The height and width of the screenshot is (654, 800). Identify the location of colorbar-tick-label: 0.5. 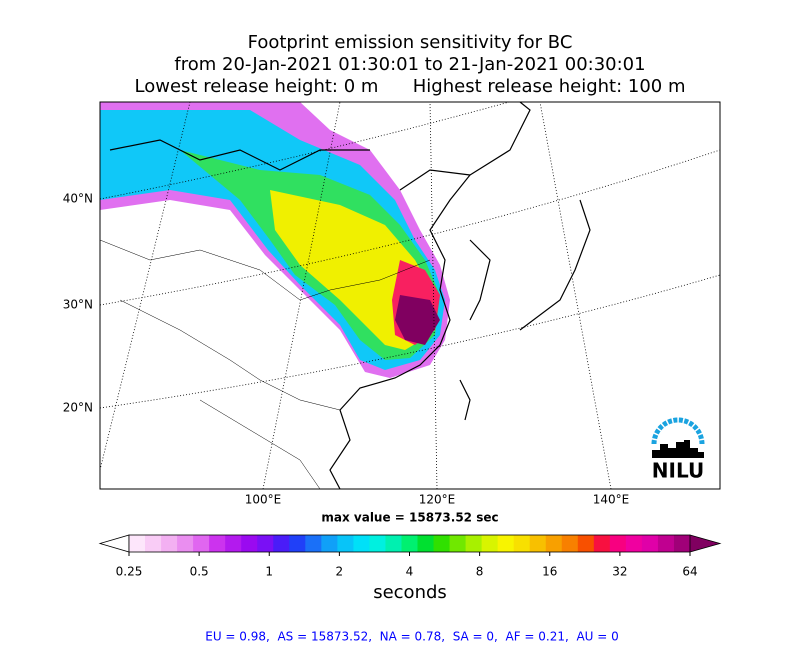
(199, 572).